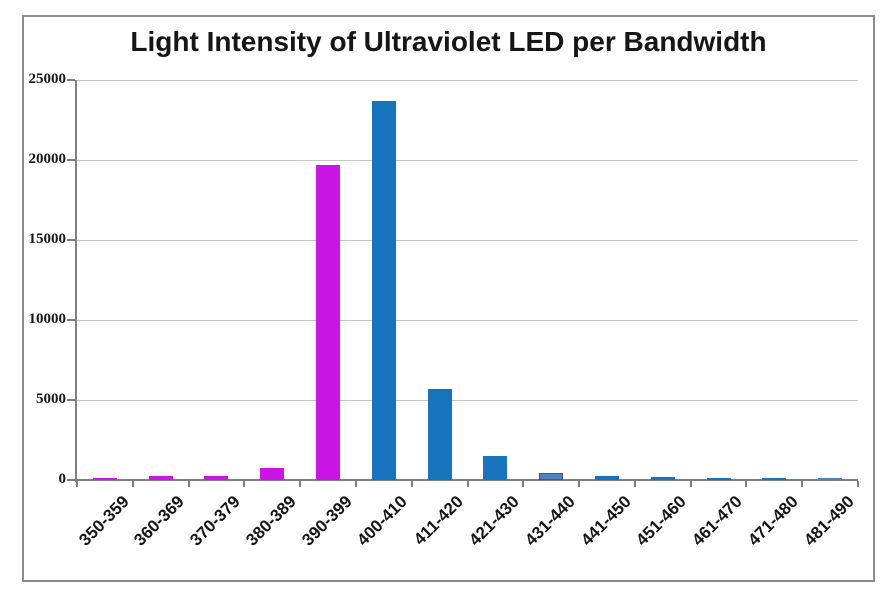 This screenshot has width=881, height=597. I want to click on y-axis-label: 10000, so click(47, 319).